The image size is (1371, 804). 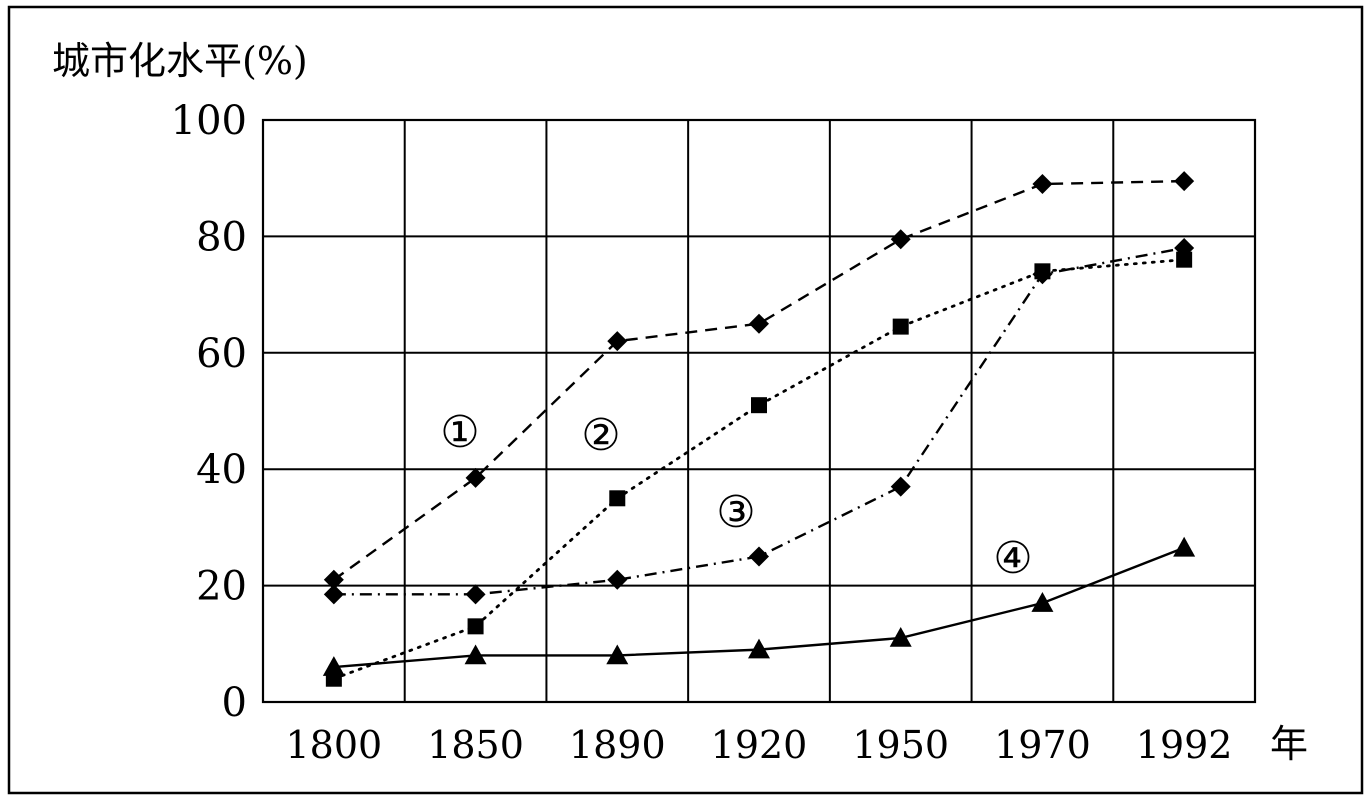 What do you see at coordinates (475, 745) in the screenshot?
I see `x-tick-label: 1850` at bounding box center [475, 745].